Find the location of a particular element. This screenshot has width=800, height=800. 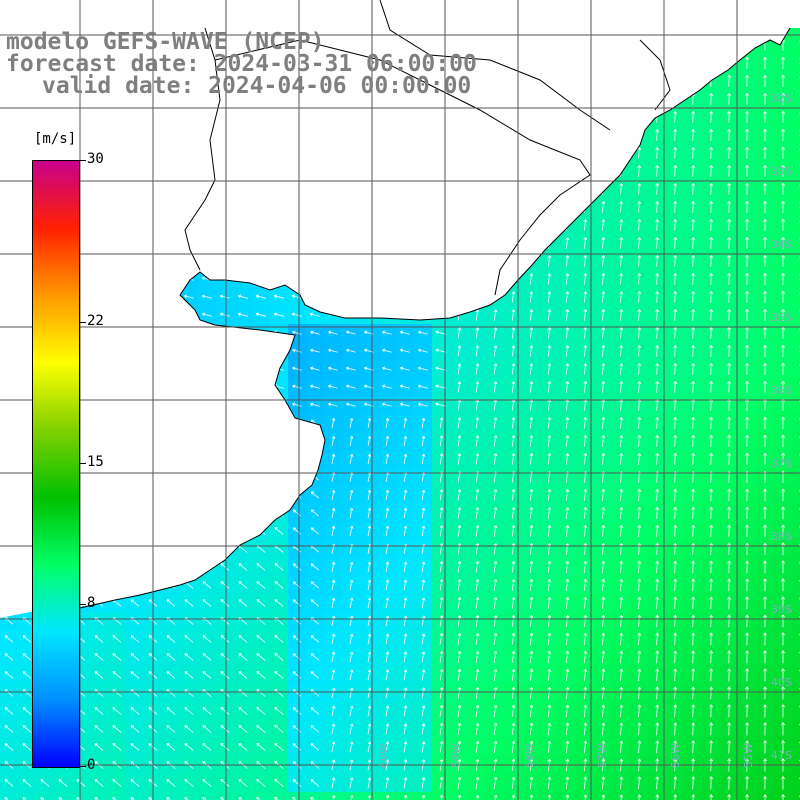

longitude-label: 57W is located at coordinates (602, 755).